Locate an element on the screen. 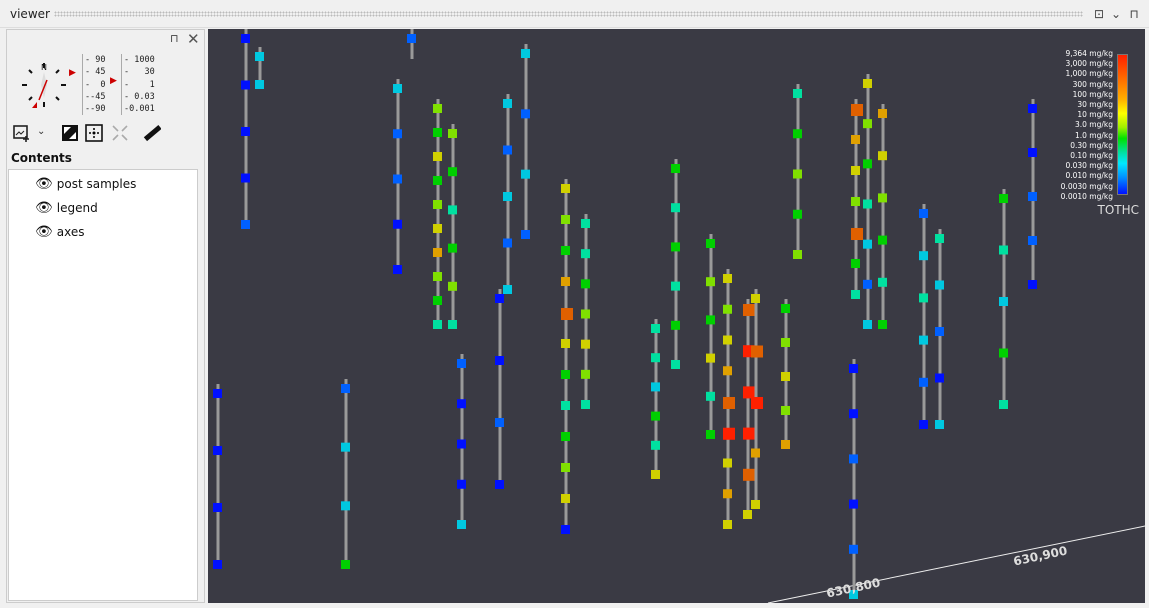 The image size is (1149, 608). drag-handle is located at coordinates (568, 14).